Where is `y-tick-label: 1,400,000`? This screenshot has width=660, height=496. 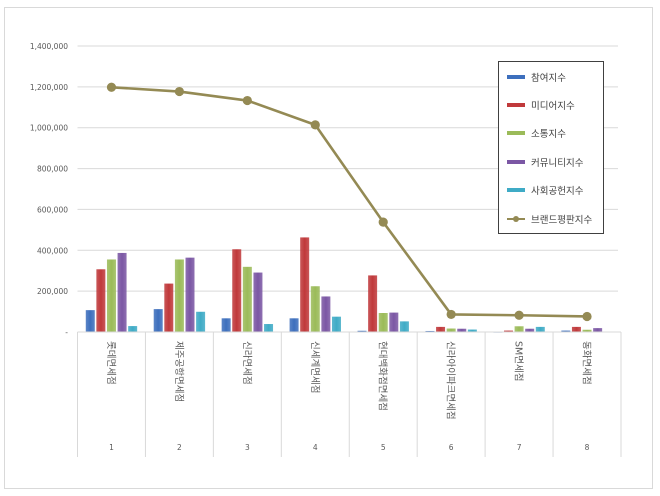 y-tick-label: 1,400,000 is located at coordinates (49, 46).